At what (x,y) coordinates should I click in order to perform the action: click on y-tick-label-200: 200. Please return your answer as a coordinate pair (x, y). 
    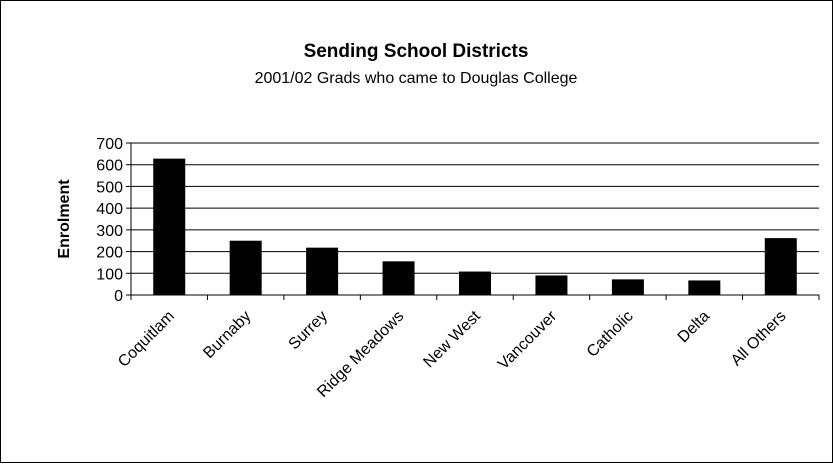
    Looking at the image, I should click on (109, 253).